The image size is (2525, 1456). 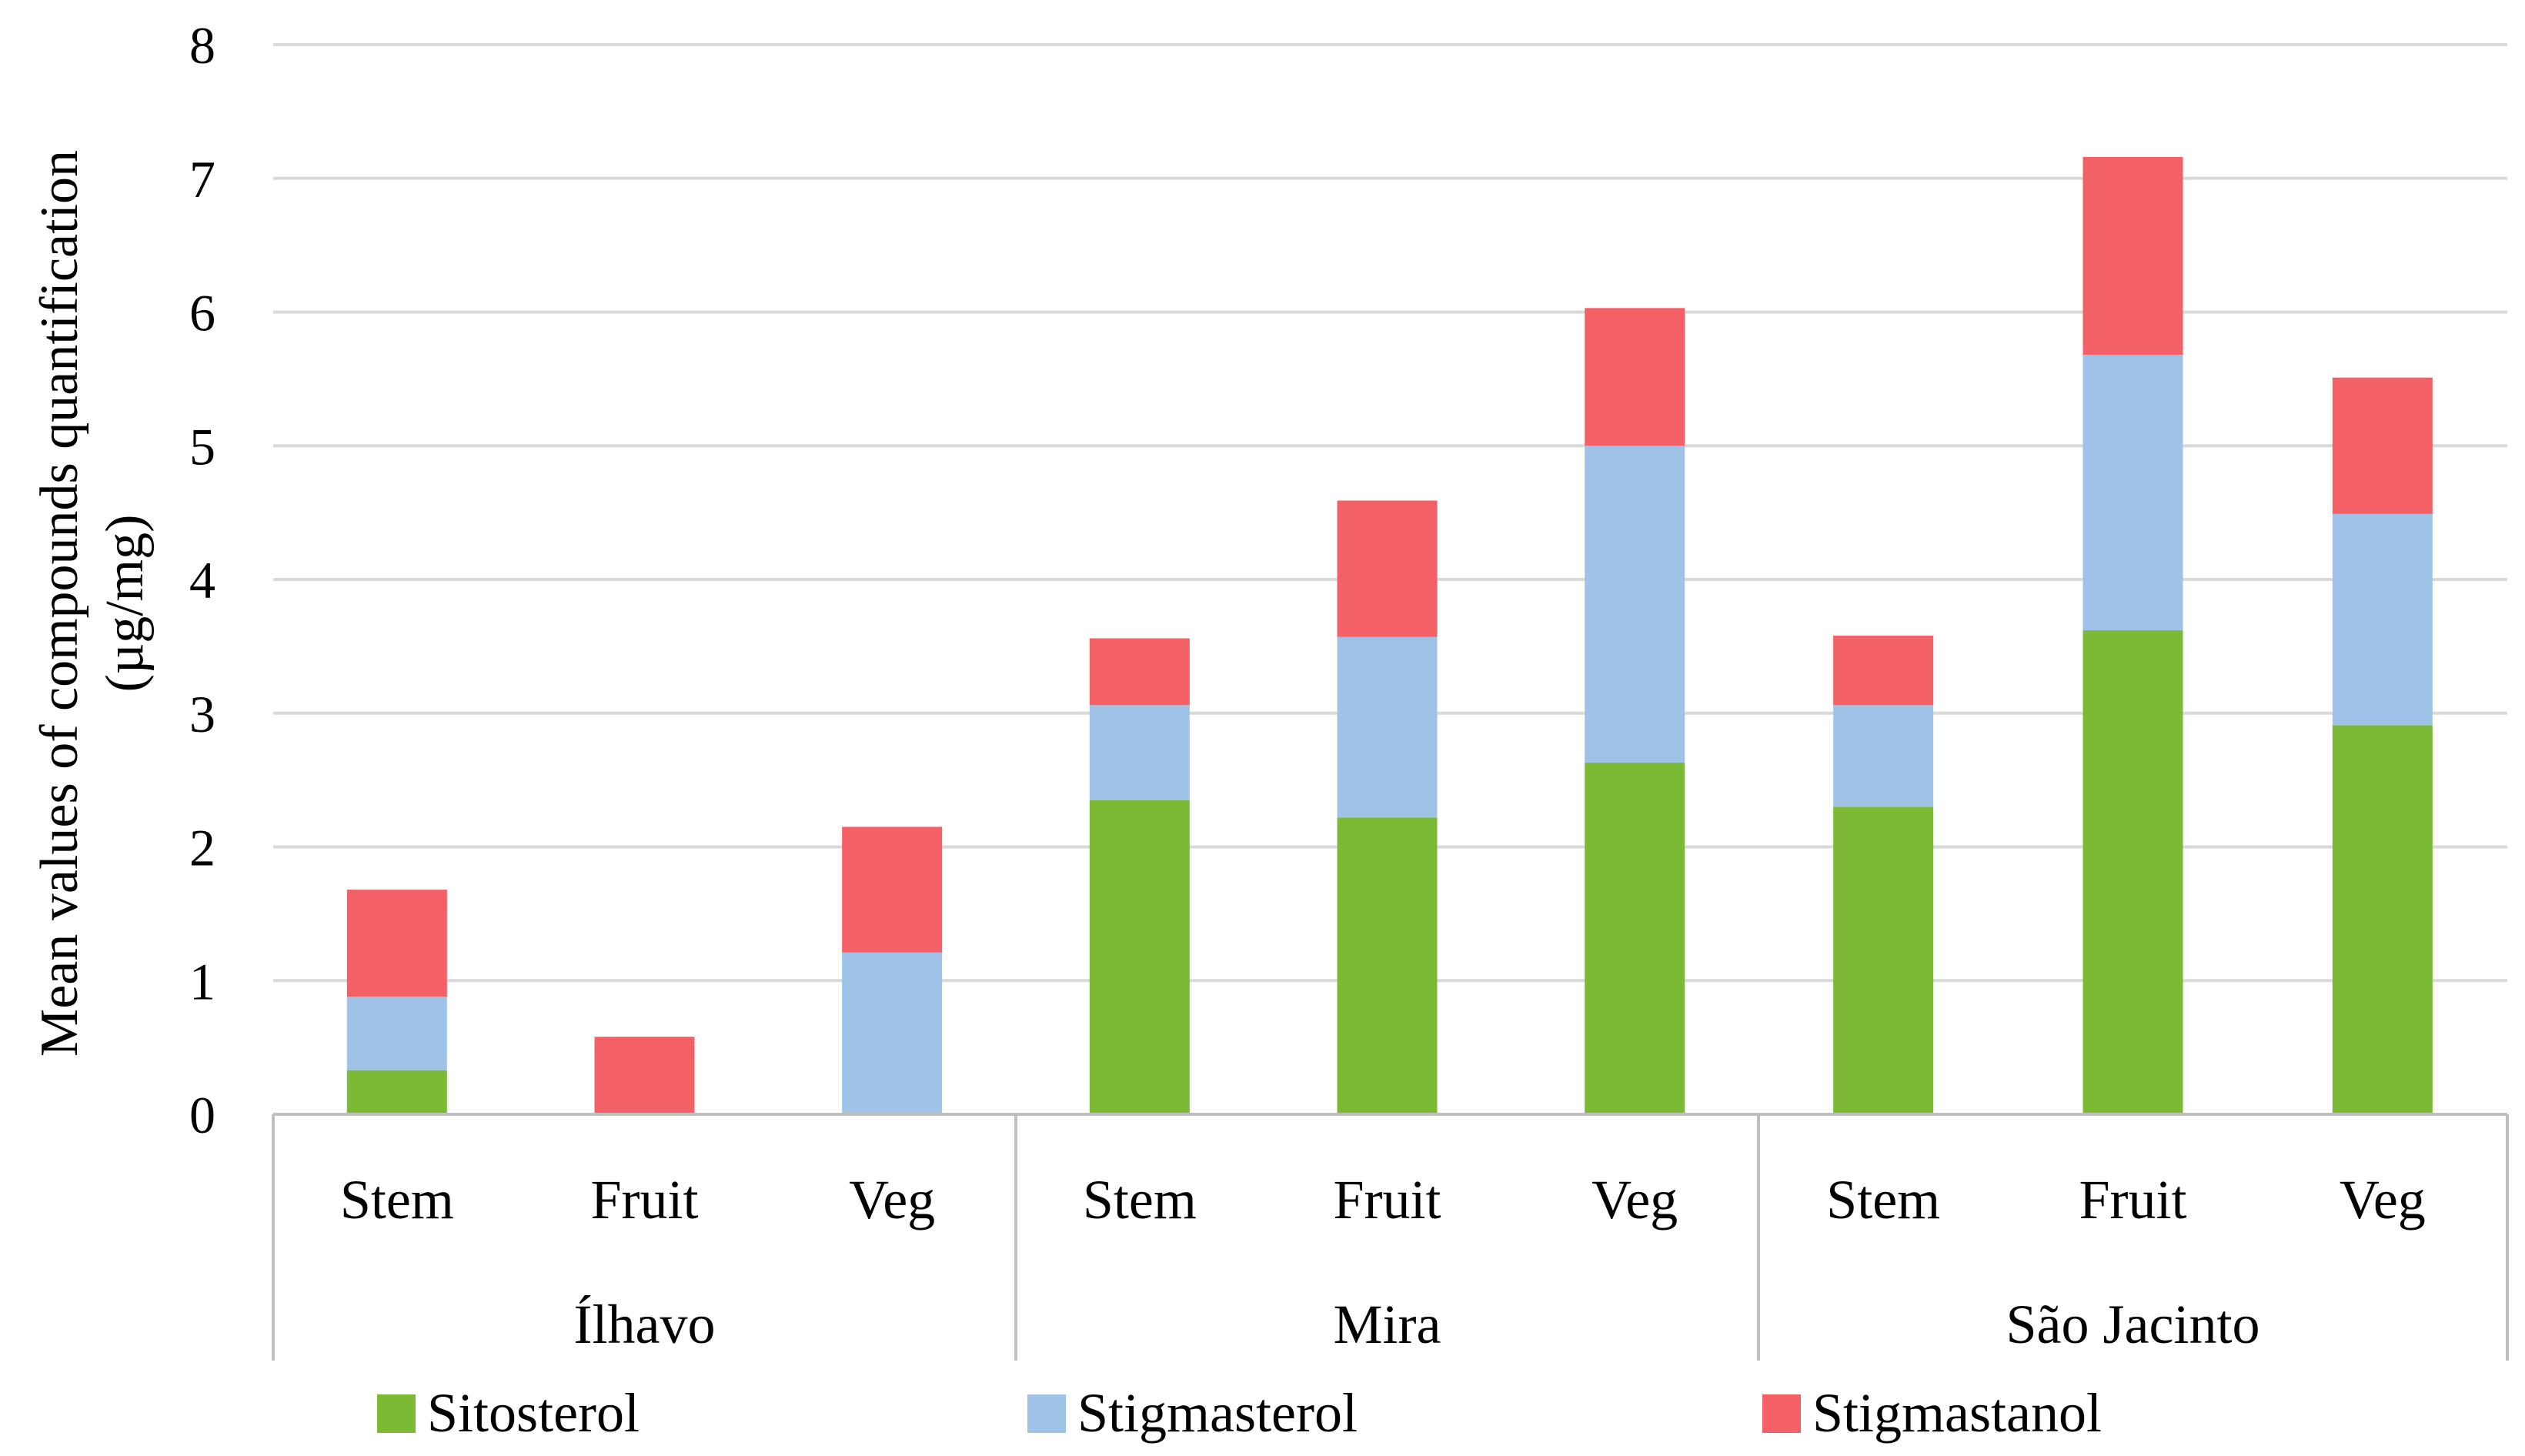 I want to click on bar-stigmasterol-são-jacinto-fruit, so click(x=2132, y=493).